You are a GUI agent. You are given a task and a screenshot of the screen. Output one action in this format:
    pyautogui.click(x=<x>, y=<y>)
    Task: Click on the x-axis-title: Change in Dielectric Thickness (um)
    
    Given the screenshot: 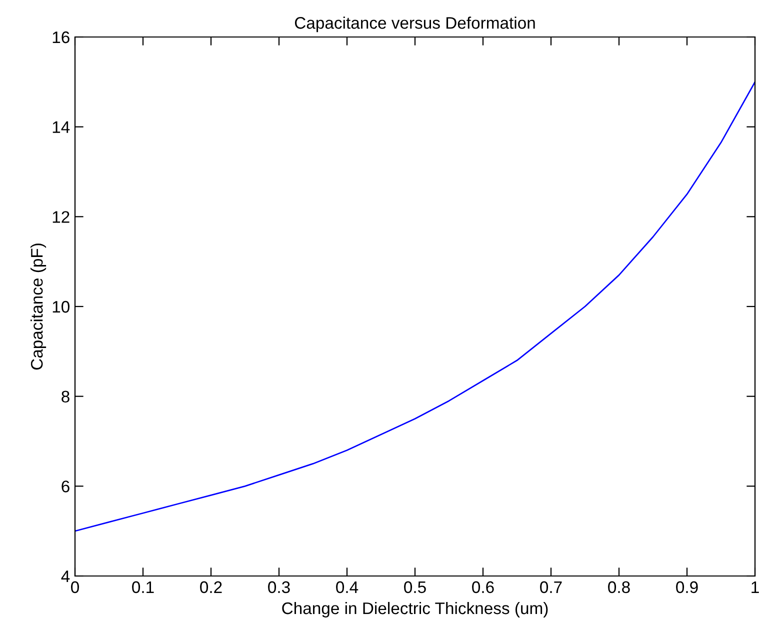 What is the action you would take?
    pyautogui.click(x=415, y=610)
    